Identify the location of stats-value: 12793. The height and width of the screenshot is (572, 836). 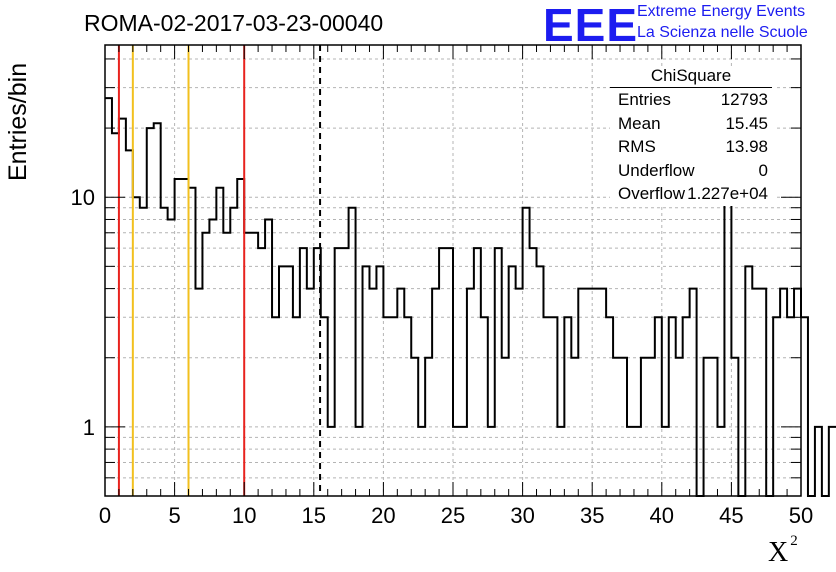
(744, 99).